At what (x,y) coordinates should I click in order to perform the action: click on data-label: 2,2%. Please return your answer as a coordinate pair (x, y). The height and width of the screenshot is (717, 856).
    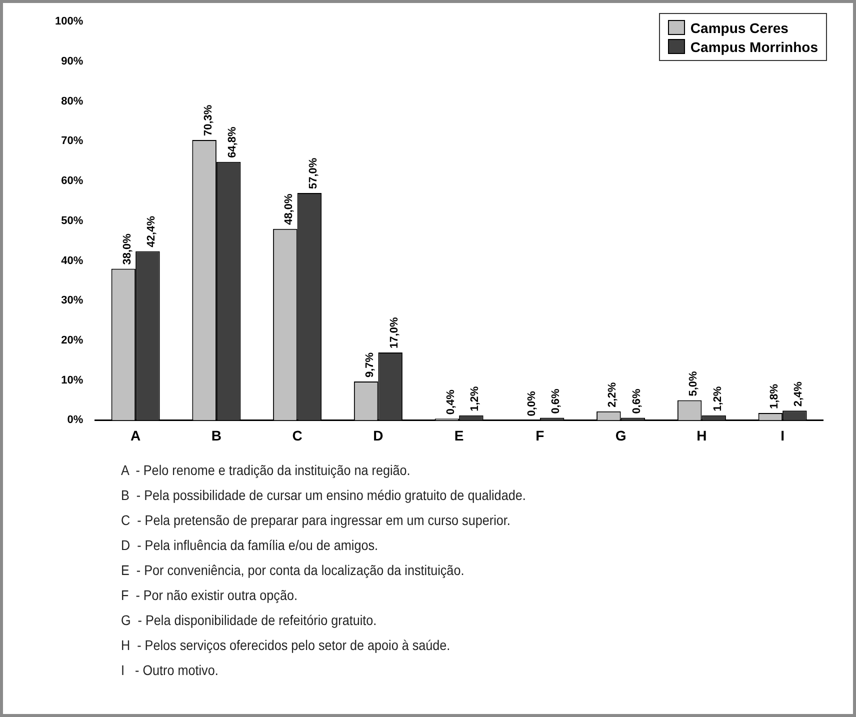
    Looking at the image, I should click on (612, 395).